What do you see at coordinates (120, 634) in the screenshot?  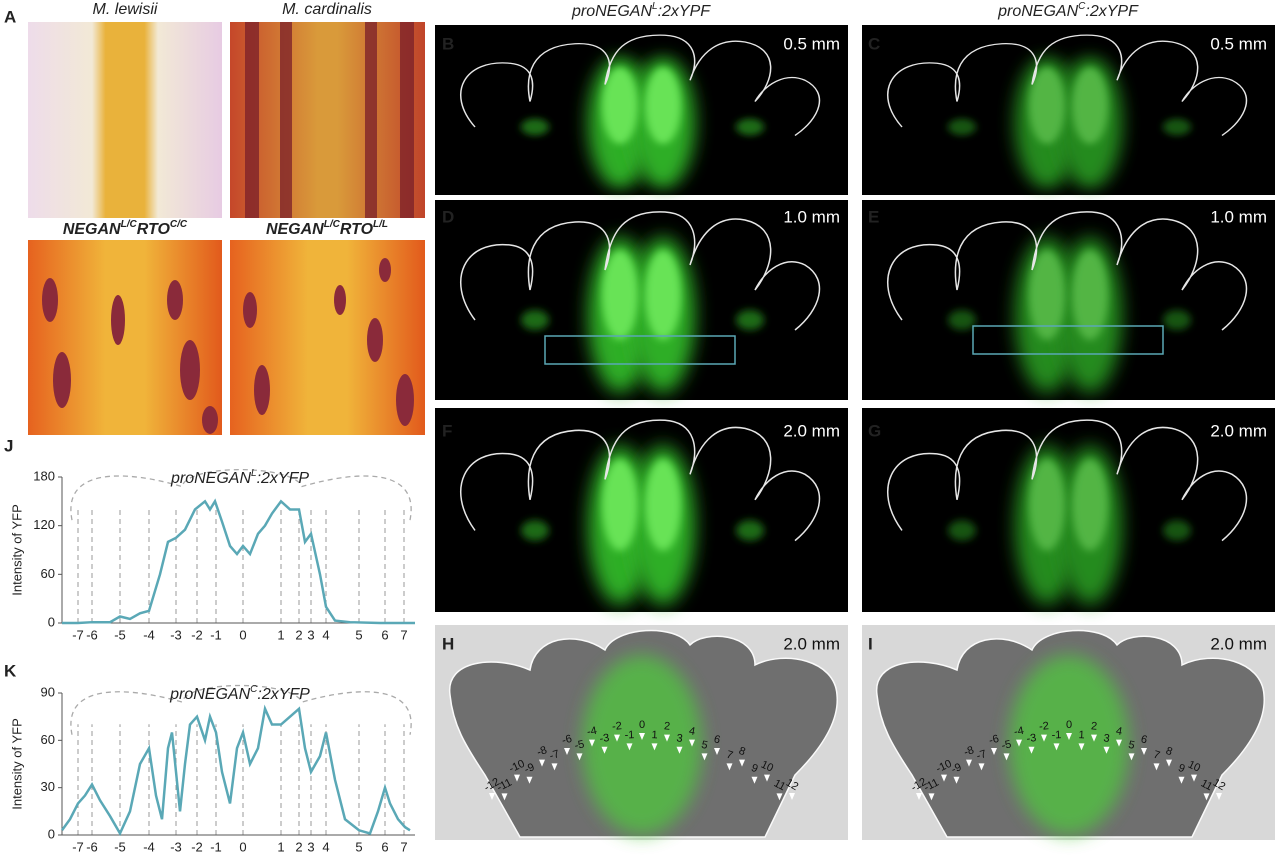 I see `x-tick-label: -5` at bounding box center [120, 634].